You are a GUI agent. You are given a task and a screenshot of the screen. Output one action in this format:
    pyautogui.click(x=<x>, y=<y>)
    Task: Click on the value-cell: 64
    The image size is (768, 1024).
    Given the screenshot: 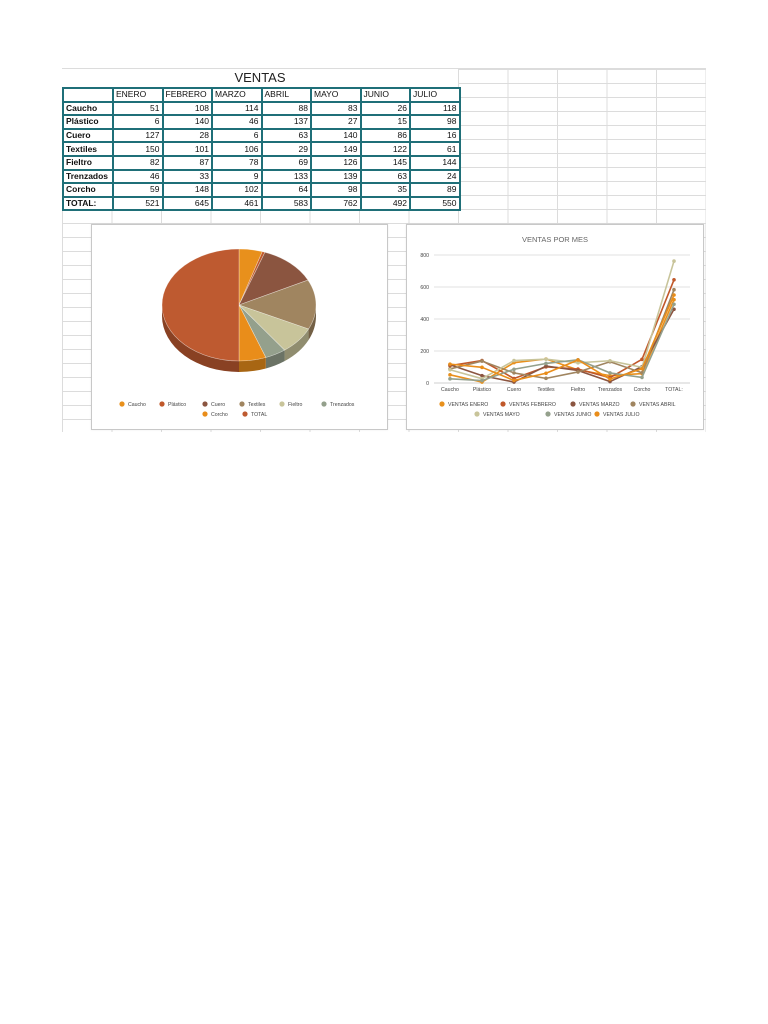 What is the action you would take?
    pyautogui.click(x=286, y=190)
    